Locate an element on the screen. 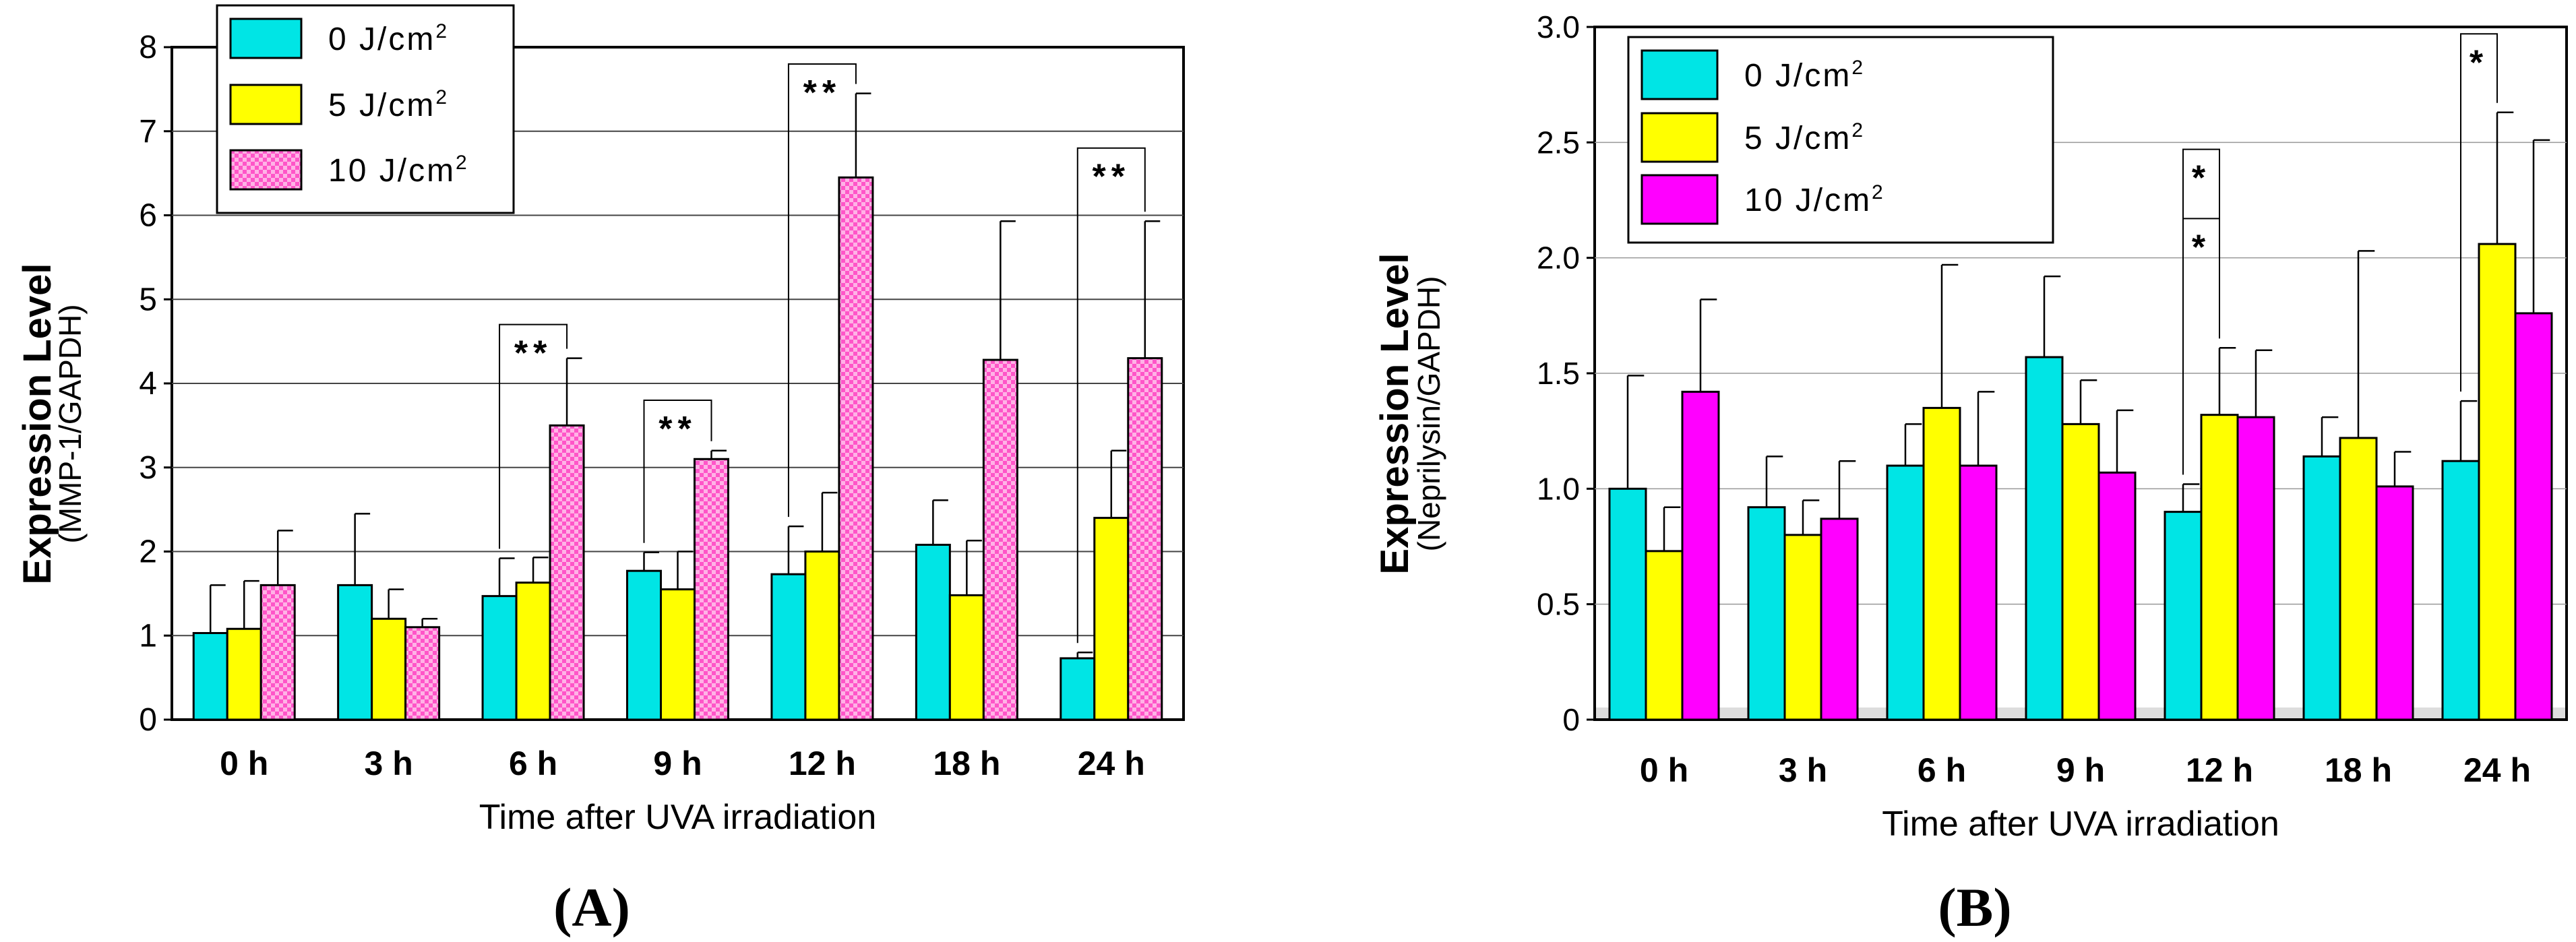 The width and height of the screenshot is (2576, 942). y-tick-label: 3.0 is located at coordinates (1559, 26).